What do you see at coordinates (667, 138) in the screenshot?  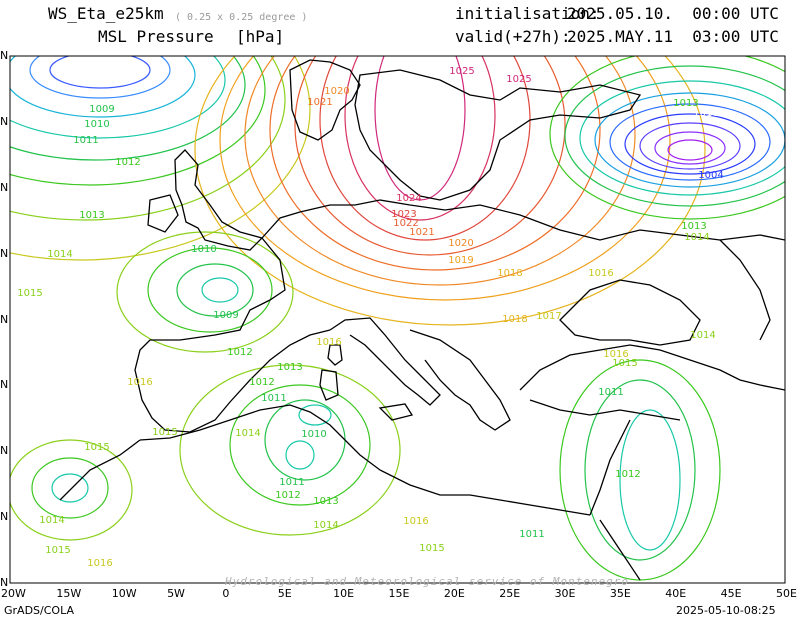 I see `eastern-low-isobars` at bounding box center [667, 138].